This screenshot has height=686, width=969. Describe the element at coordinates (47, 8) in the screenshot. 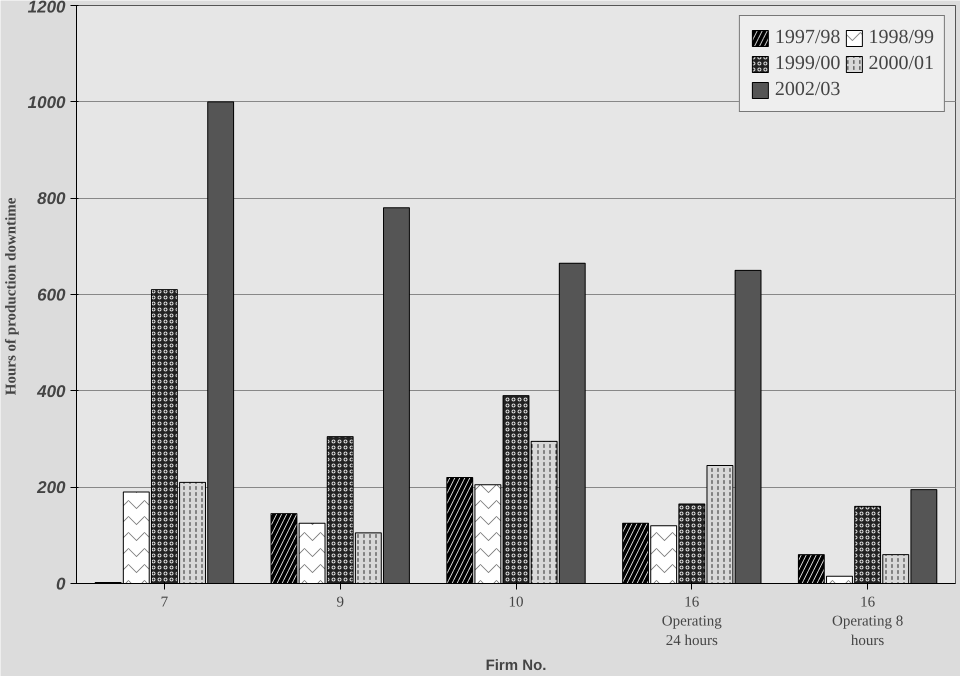

I see `y-tick-label: 1200` at that location.